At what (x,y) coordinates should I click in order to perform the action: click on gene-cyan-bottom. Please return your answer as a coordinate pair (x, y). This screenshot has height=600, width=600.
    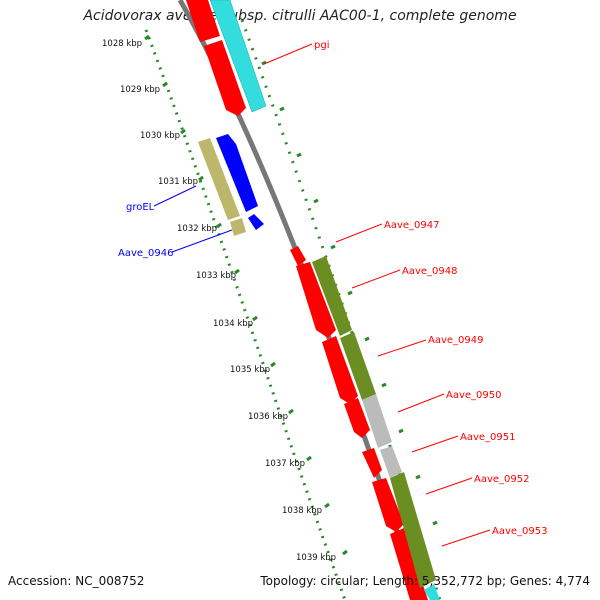
    Looking at the image, I should click on (432, 592).